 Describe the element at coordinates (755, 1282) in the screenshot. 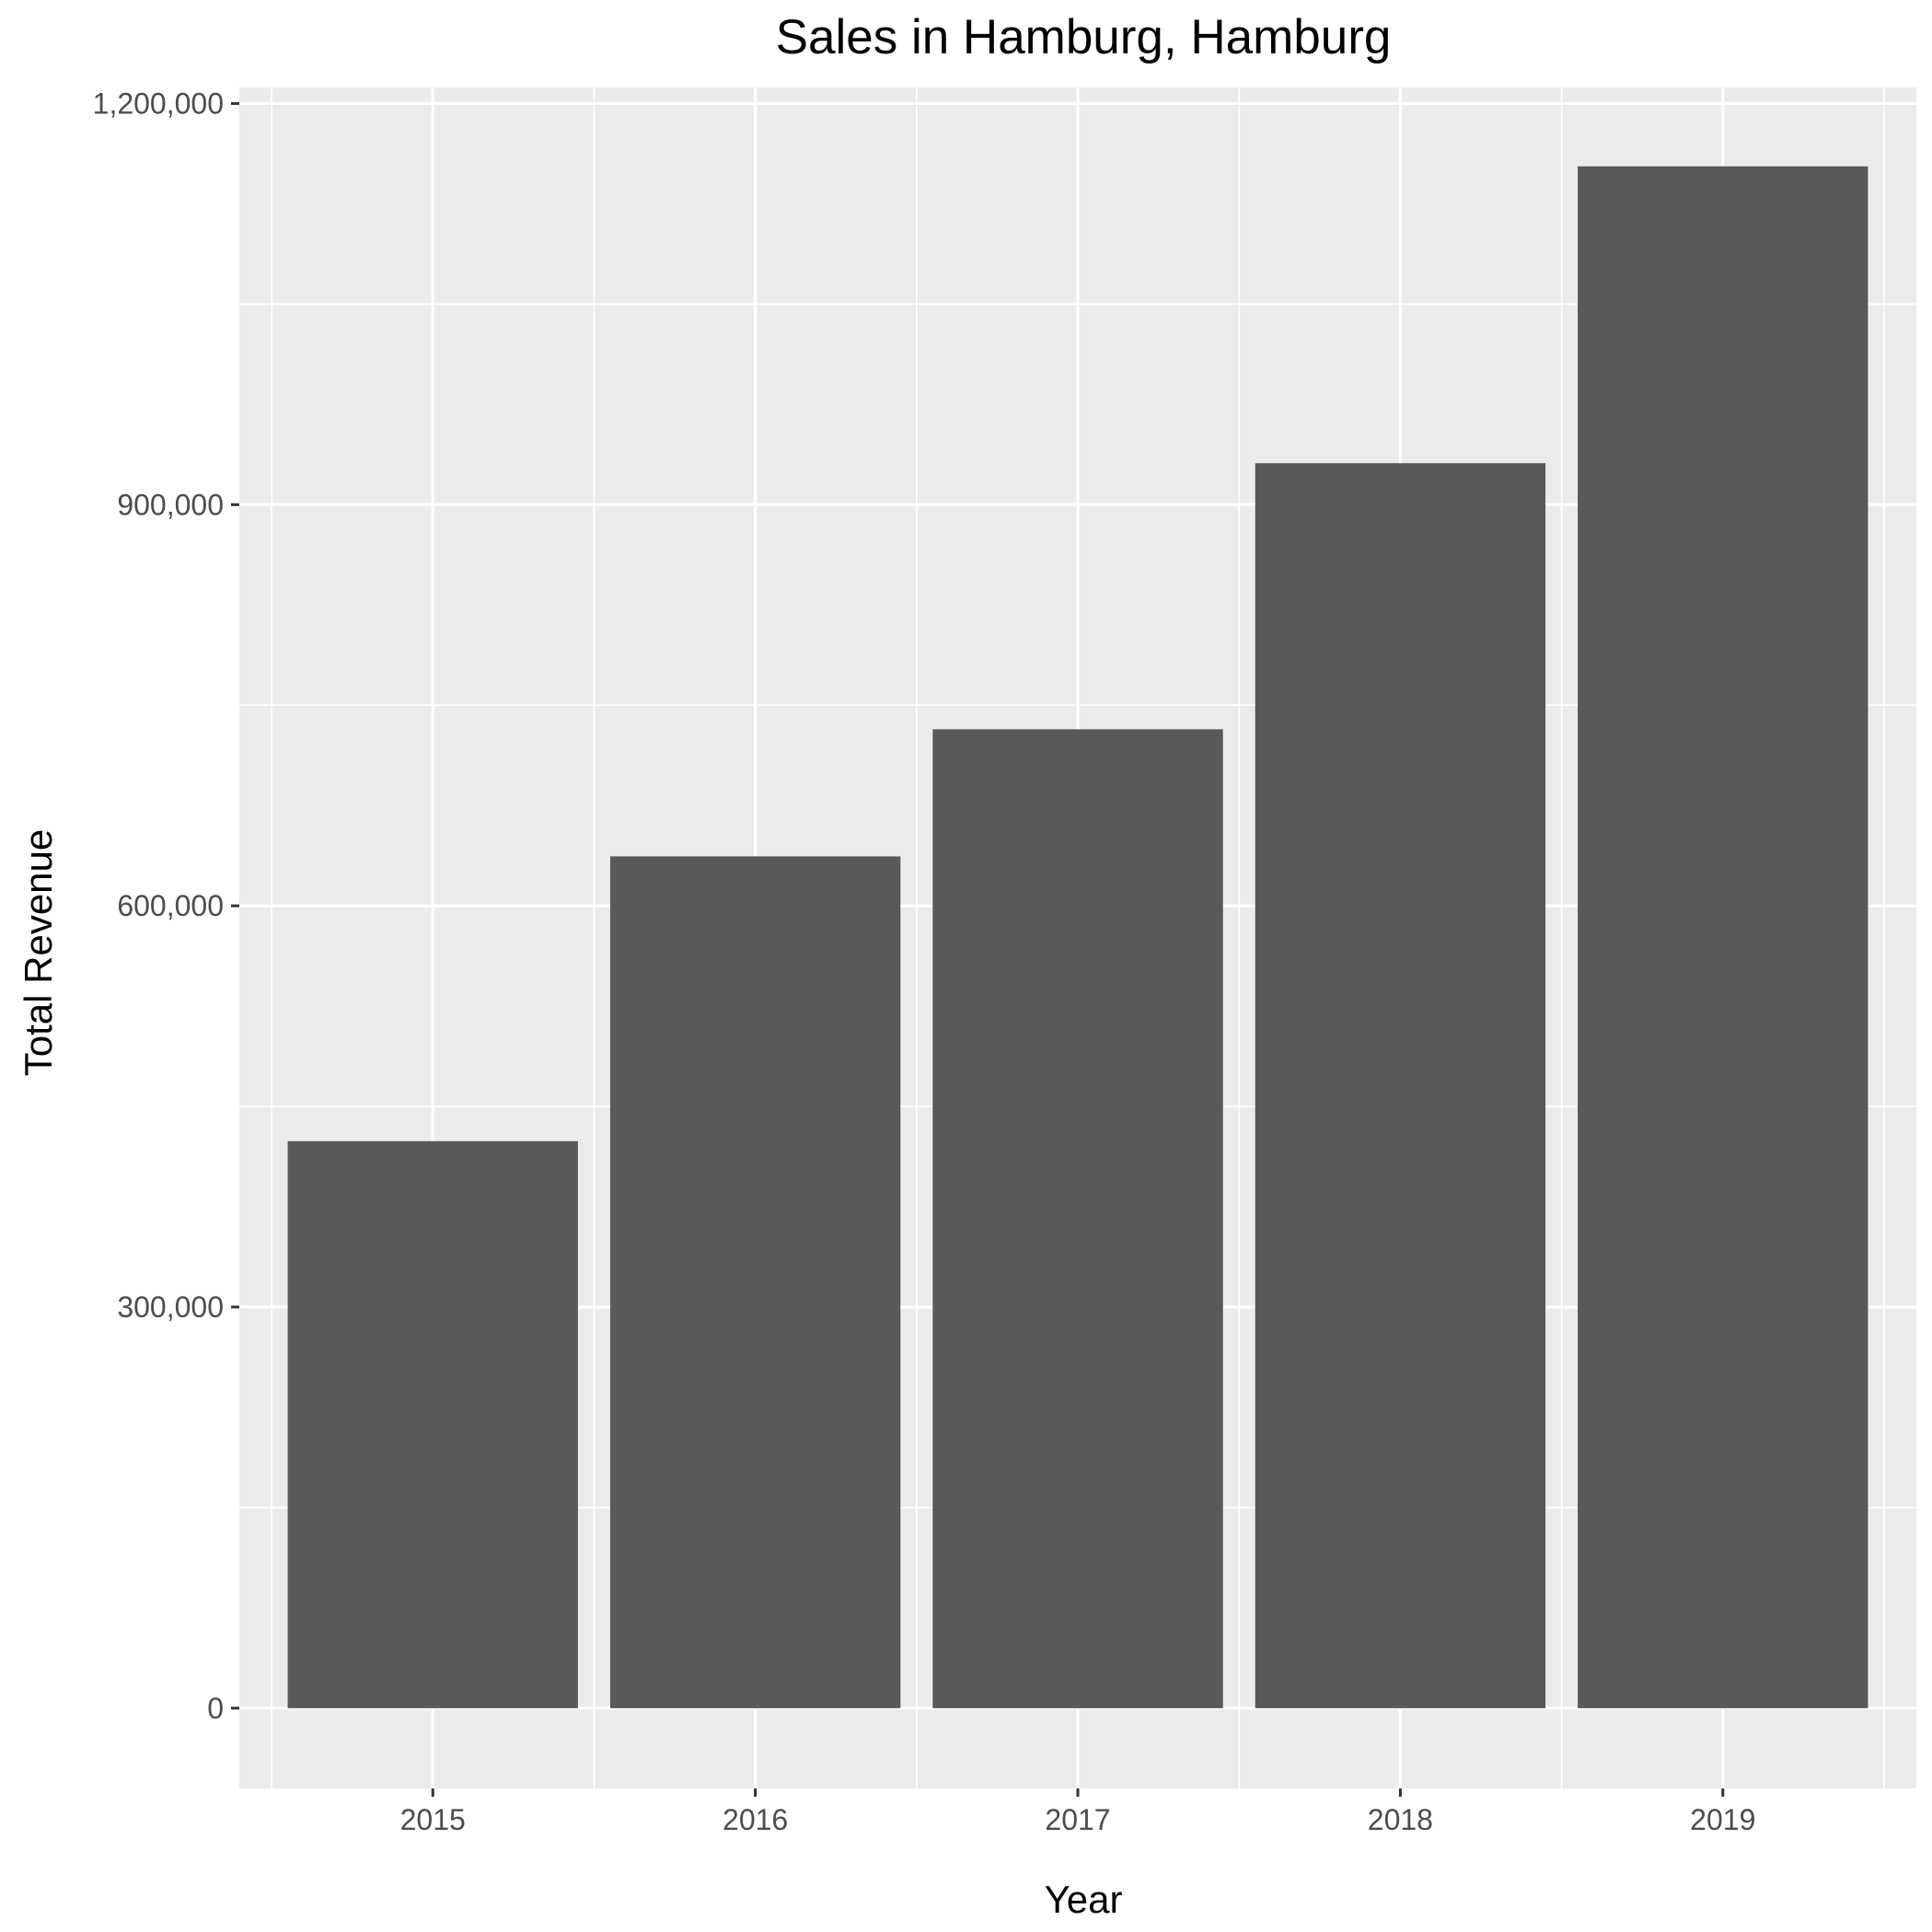

I see `bar-2016` at that location.